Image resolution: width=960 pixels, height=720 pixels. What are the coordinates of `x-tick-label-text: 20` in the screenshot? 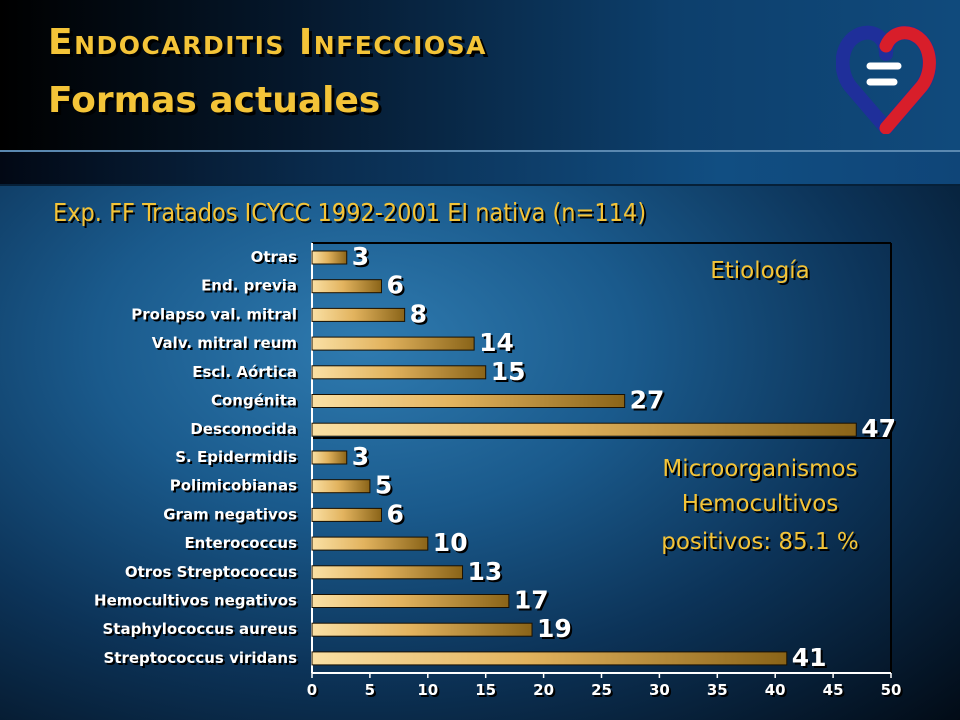 It's located at (543, 690).